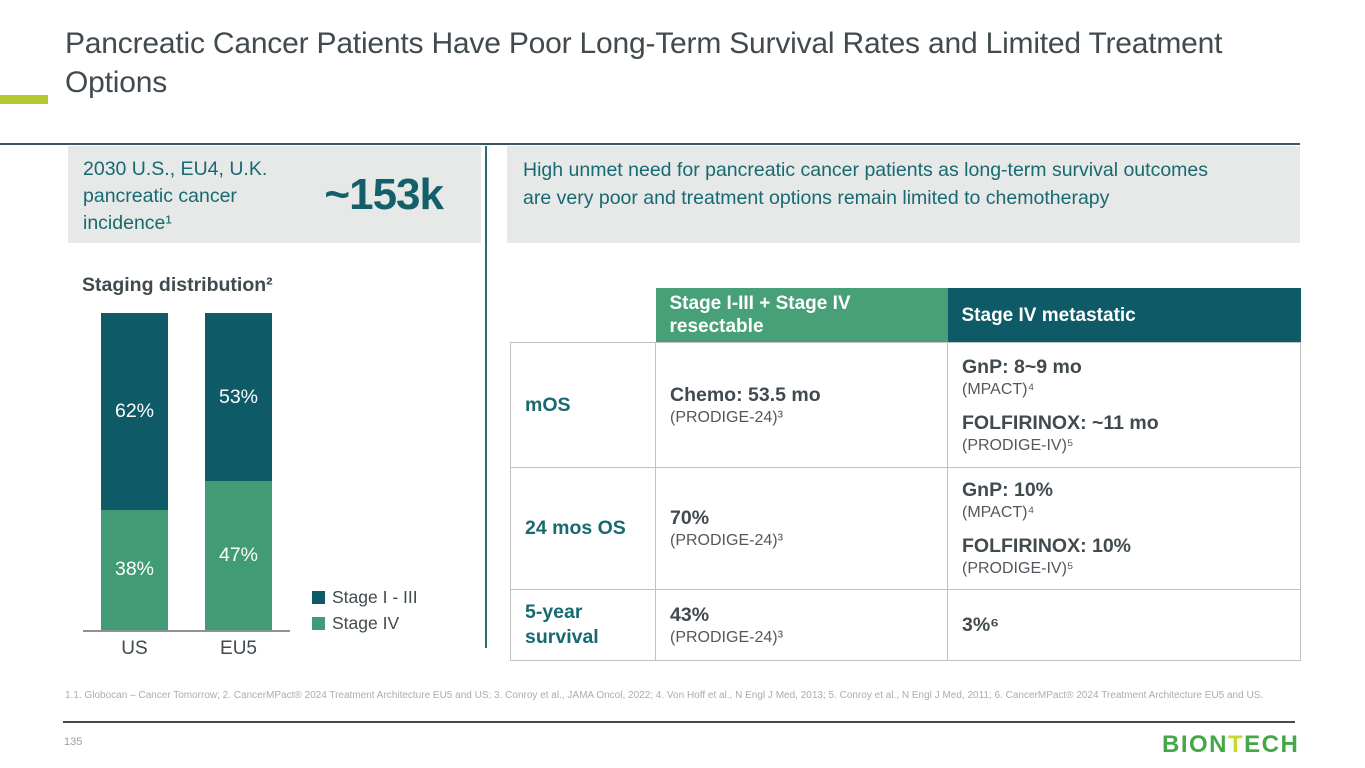 The width and height of the screenshot is (1365, 768). What do you see at coordinates (583, 528) in the screenshot?
I see `row-label: 24 mos OS` at bounding box center [583, 528].